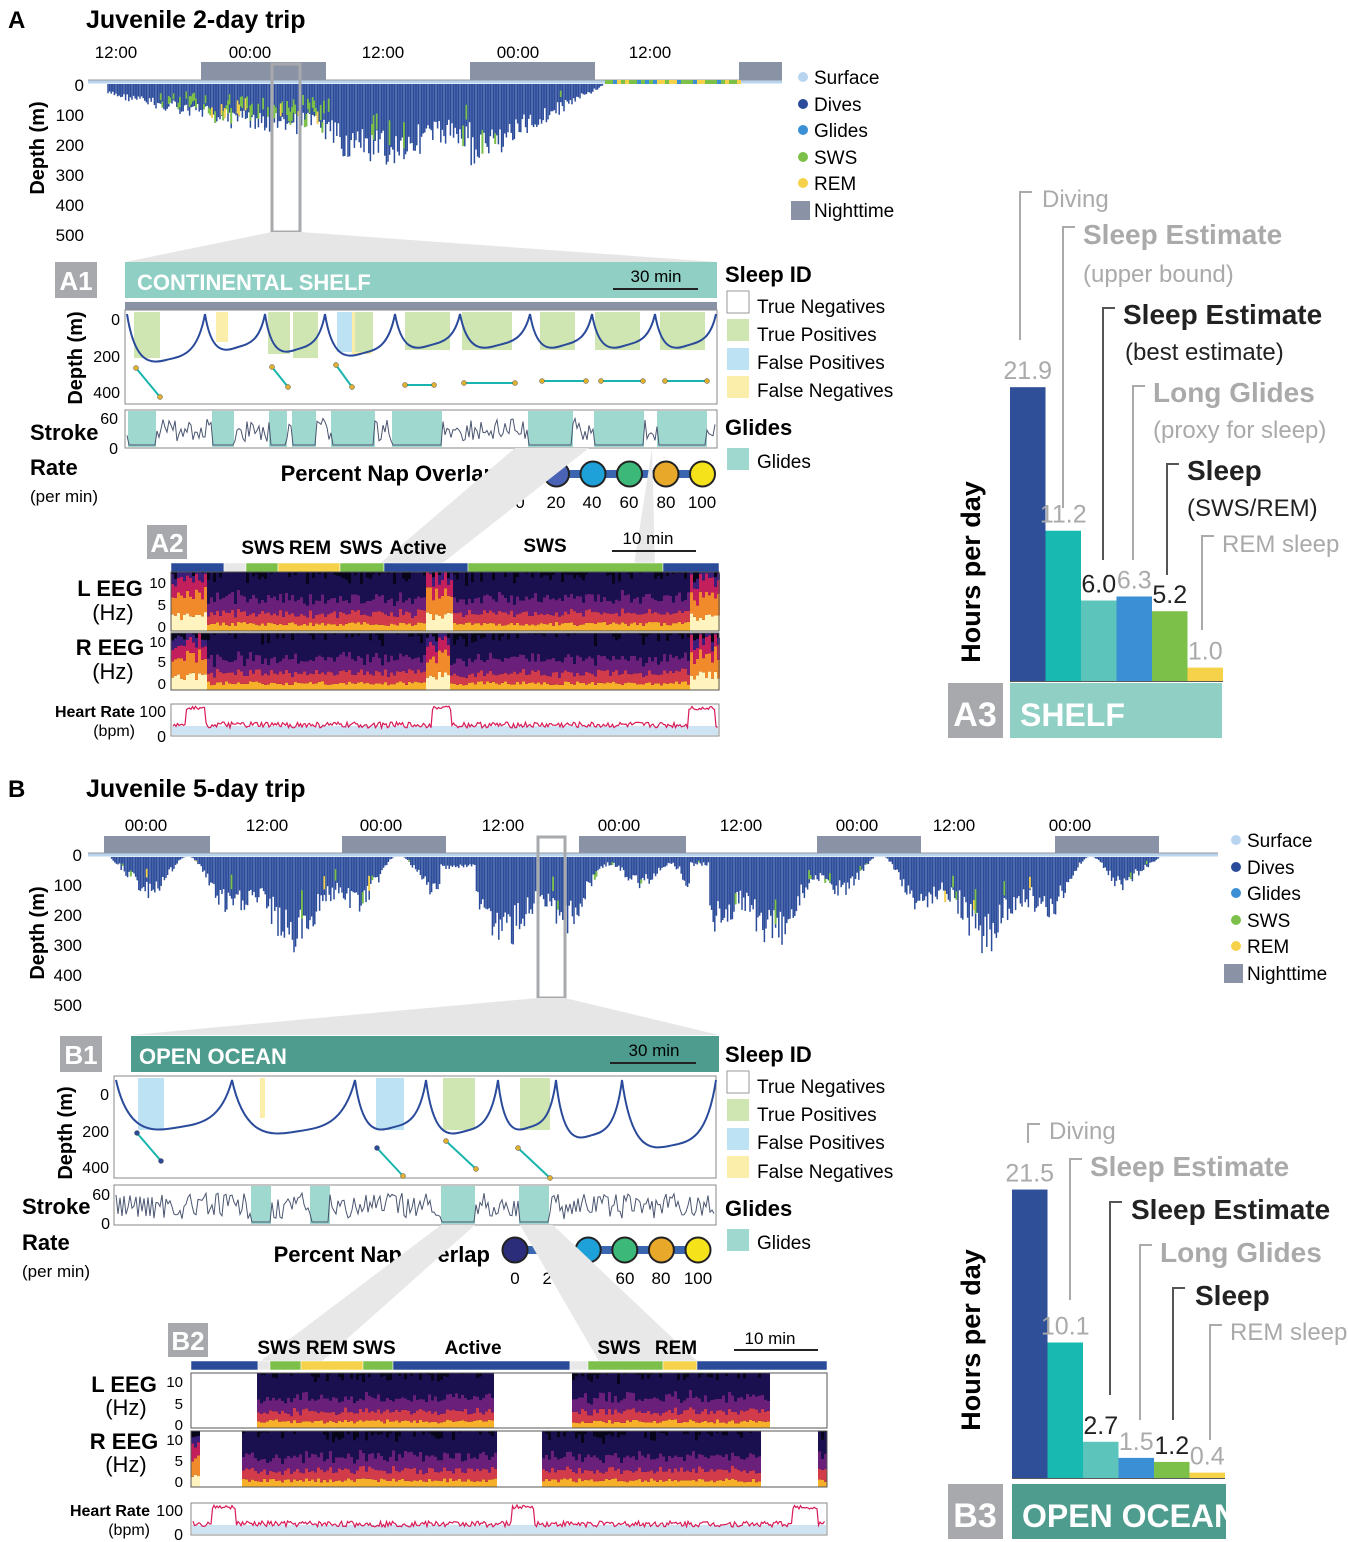 This screenshot has width=1348, height=1542. I want to click on a3-label: (upper bound), so click(1158, 274).